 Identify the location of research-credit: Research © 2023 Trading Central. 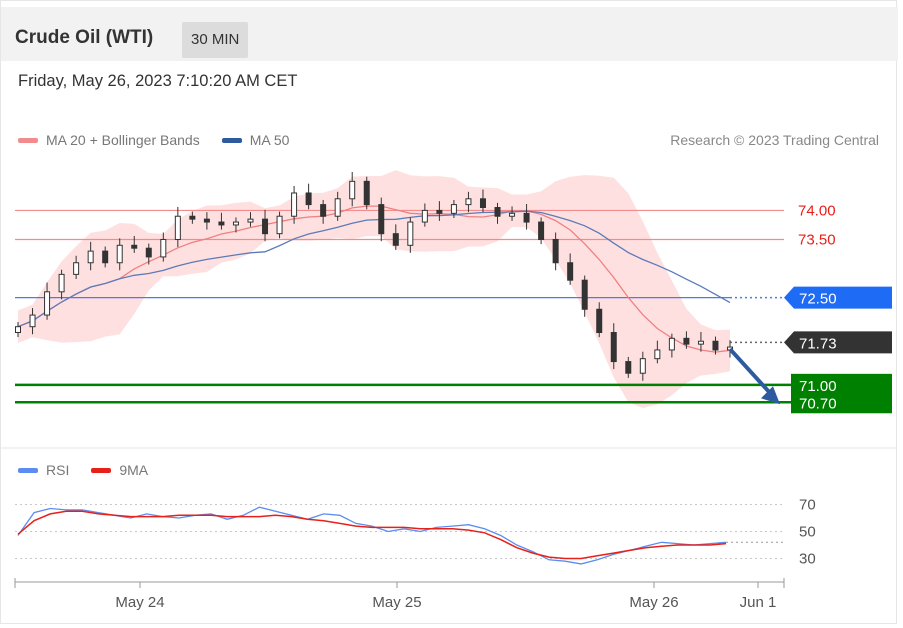
(774, 140).